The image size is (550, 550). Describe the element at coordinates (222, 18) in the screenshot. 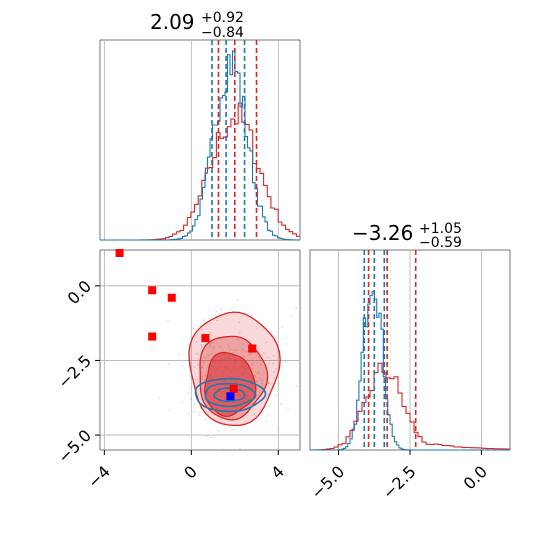

I see `param1-title-upper: +0.92` at that location.